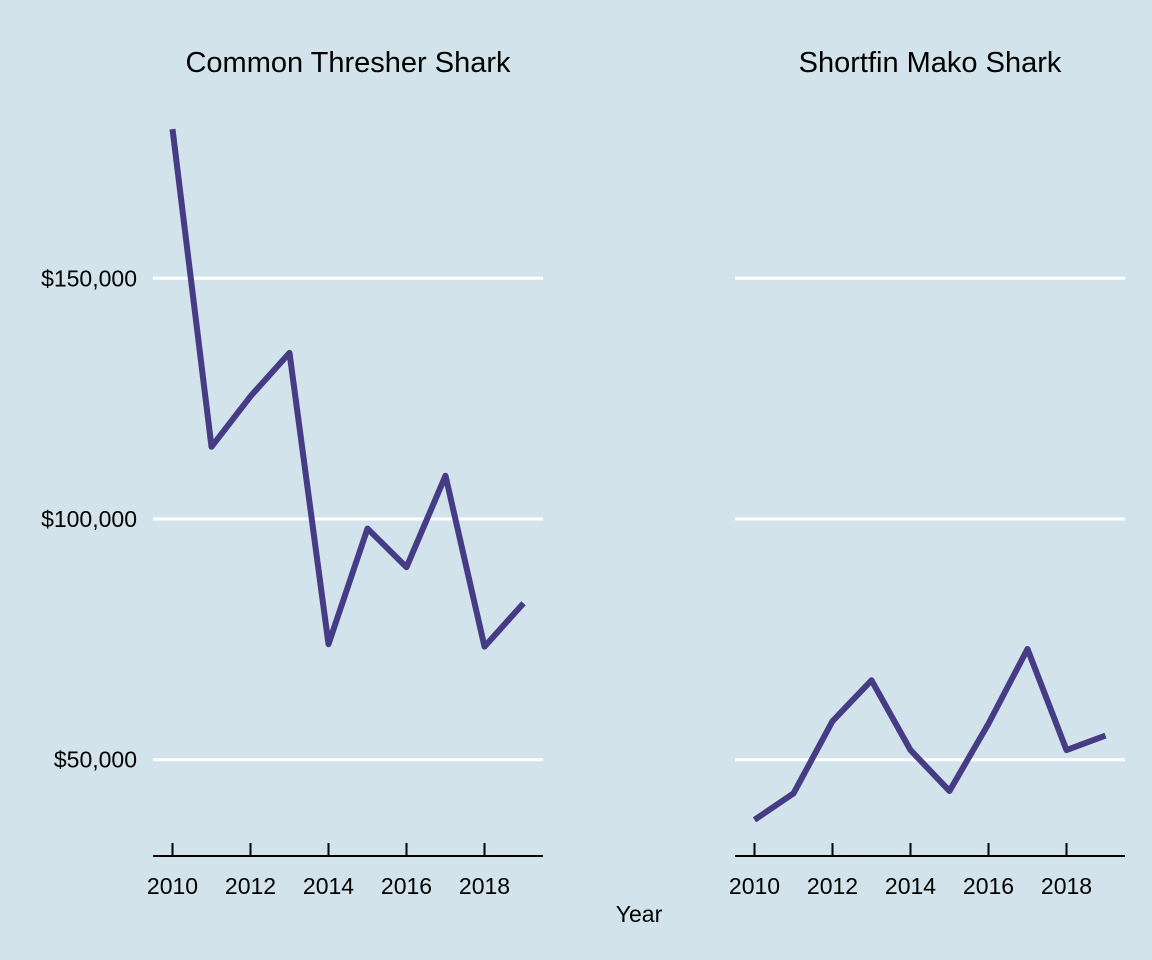 This screenshot has height=960, width=1152. Describe the element at coordinates (89, 278) in the screenshot. I see `y-tick-label: $150,000` at that location.